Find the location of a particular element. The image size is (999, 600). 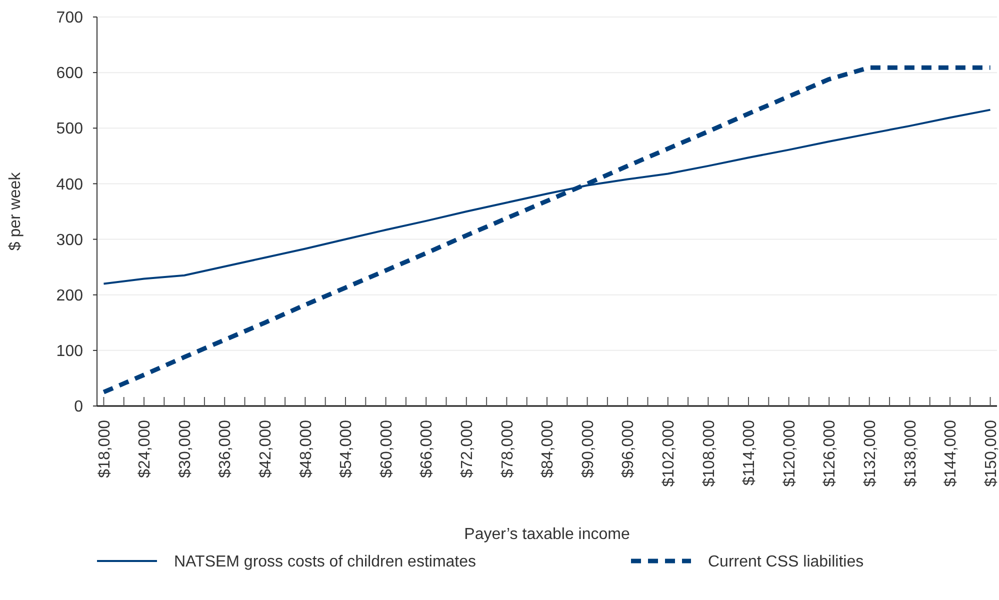

x-axis-title: Payer’s taxable income is located at coordinates (547, 534).